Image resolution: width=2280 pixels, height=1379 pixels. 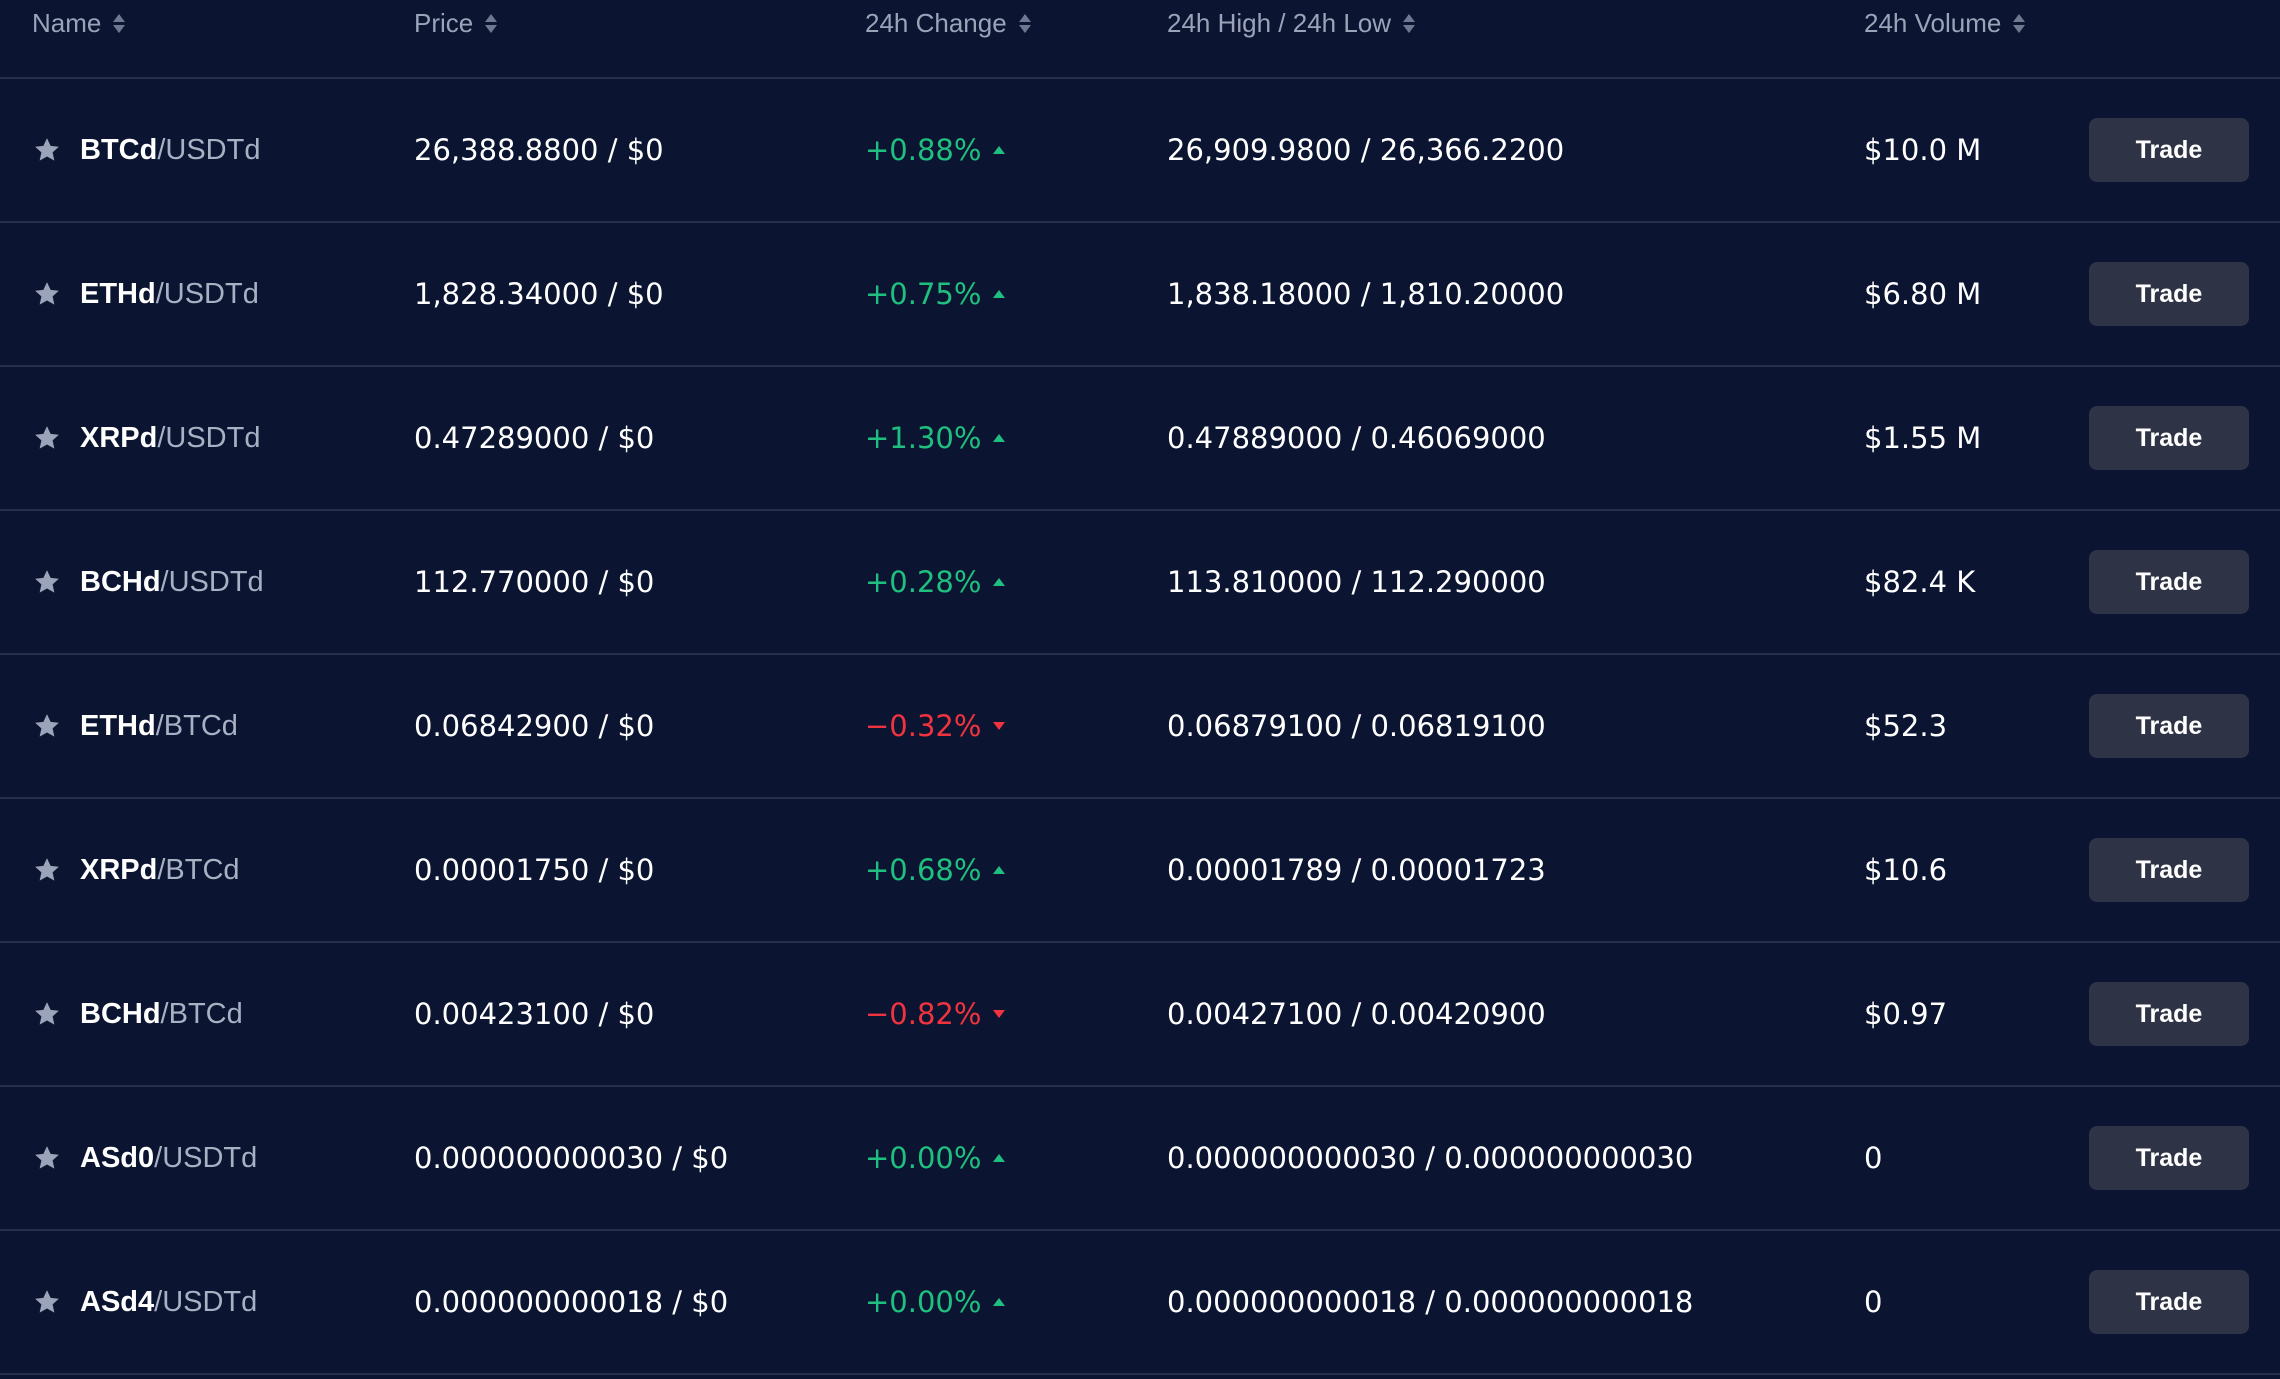 What do you see at coordinates (67, 23) in the screenshot?
I see `column-header-label: Name` at bounding box center [67, 23].